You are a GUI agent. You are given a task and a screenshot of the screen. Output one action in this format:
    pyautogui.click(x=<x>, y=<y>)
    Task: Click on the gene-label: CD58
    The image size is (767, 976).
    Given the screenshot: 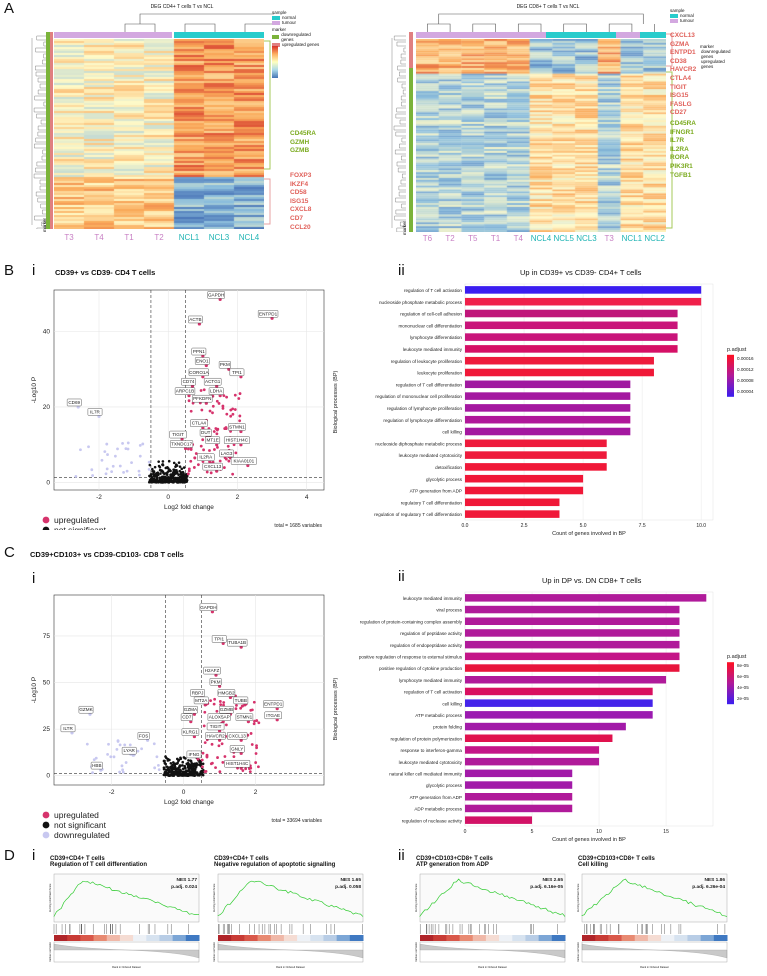 What is the action you would take?
    pyautogui.click(x=298, y=193)
    